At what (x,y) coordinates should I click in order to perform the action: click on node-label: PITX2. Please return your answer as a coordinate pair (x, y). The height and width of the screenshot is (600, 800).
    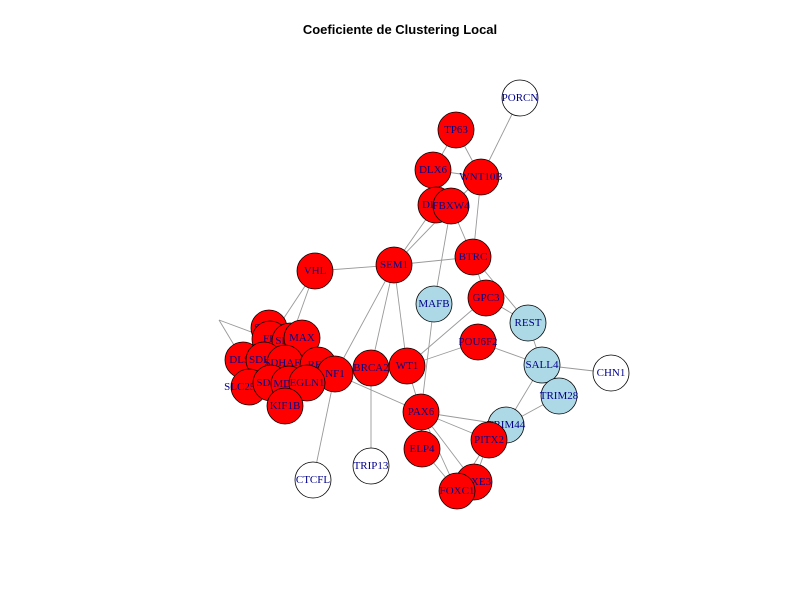
    Looking at the image, I should click on (489, 440).